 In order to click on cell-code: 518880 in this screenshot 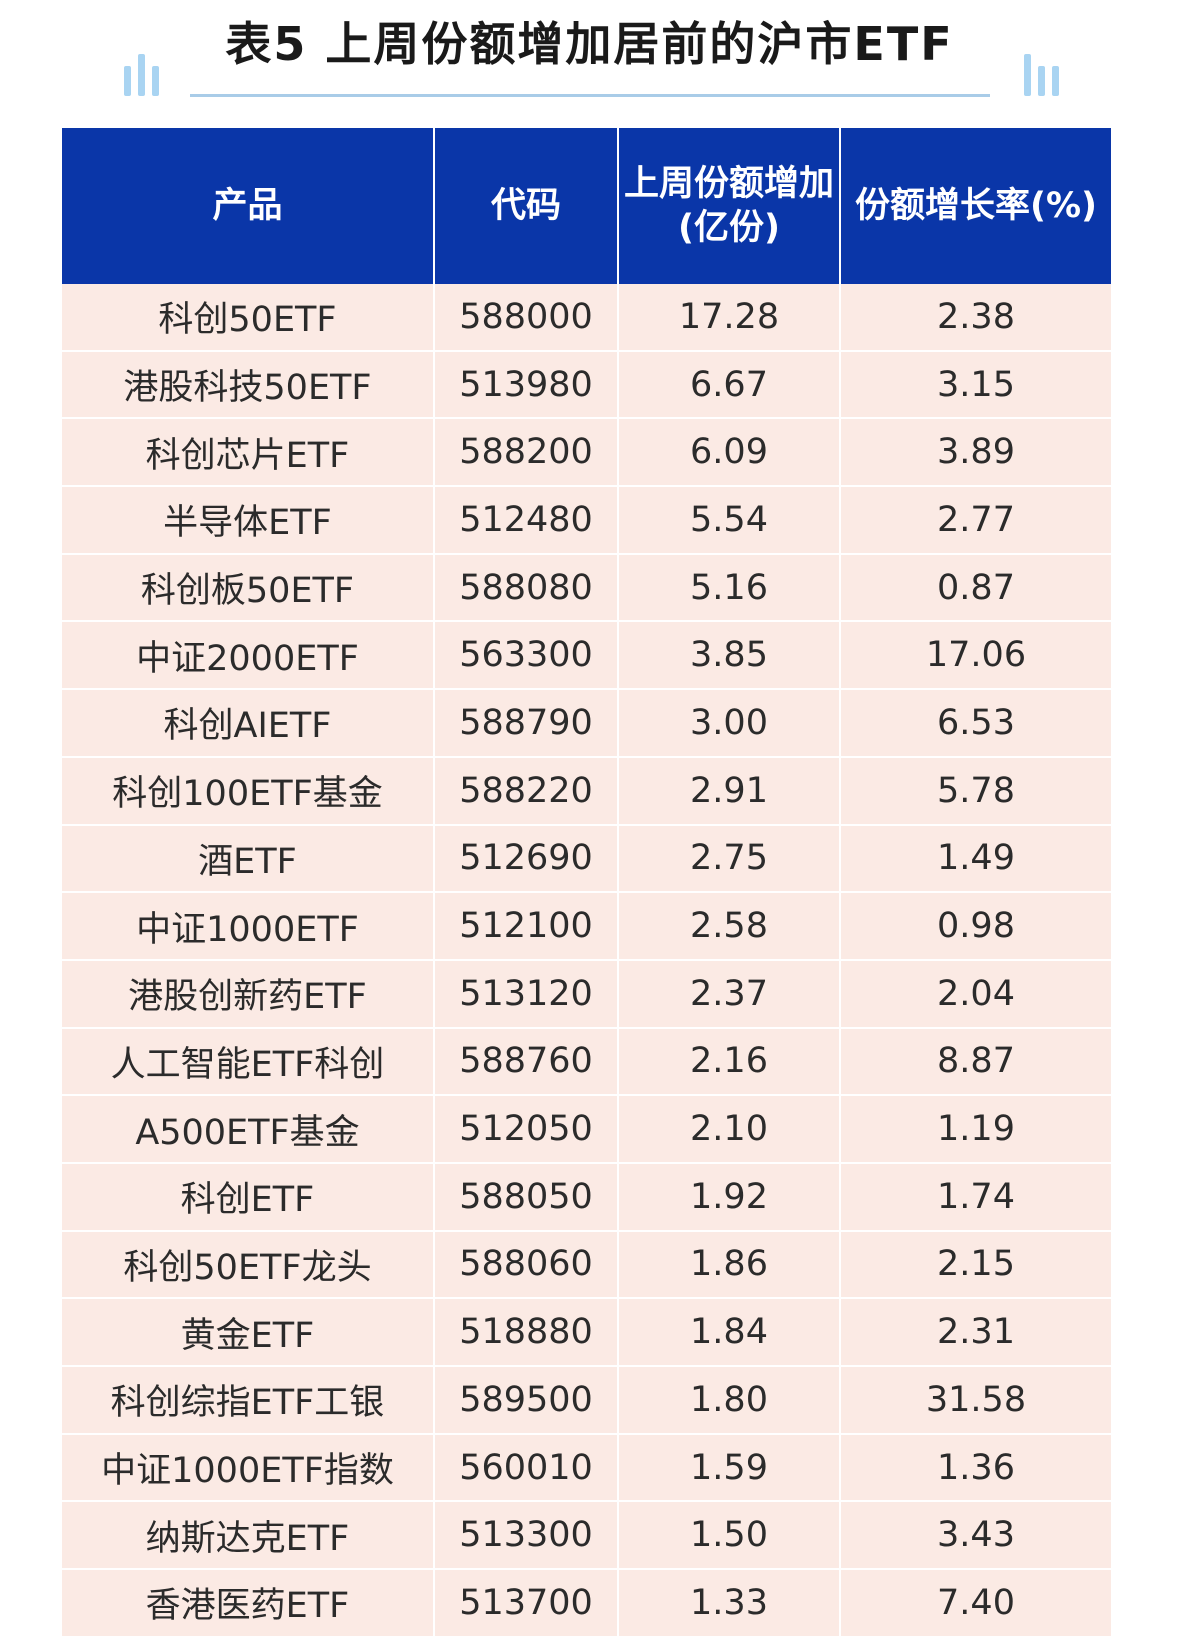, I will do `click(526, 1332)`.